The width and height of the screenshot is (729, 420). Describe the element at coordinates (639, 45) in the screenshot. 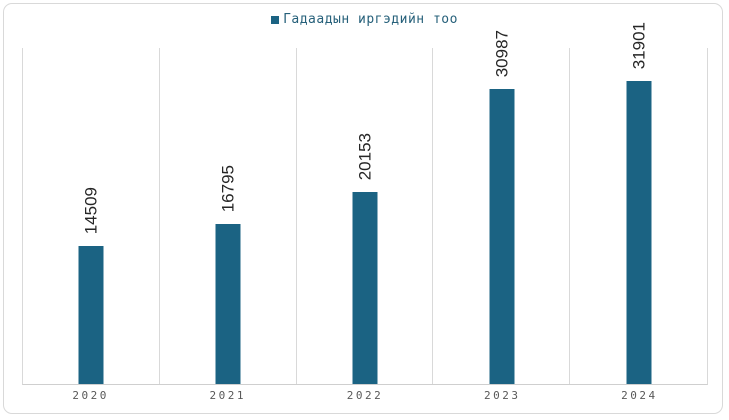

I see `bar-value-label-2024: 31901` at that location.